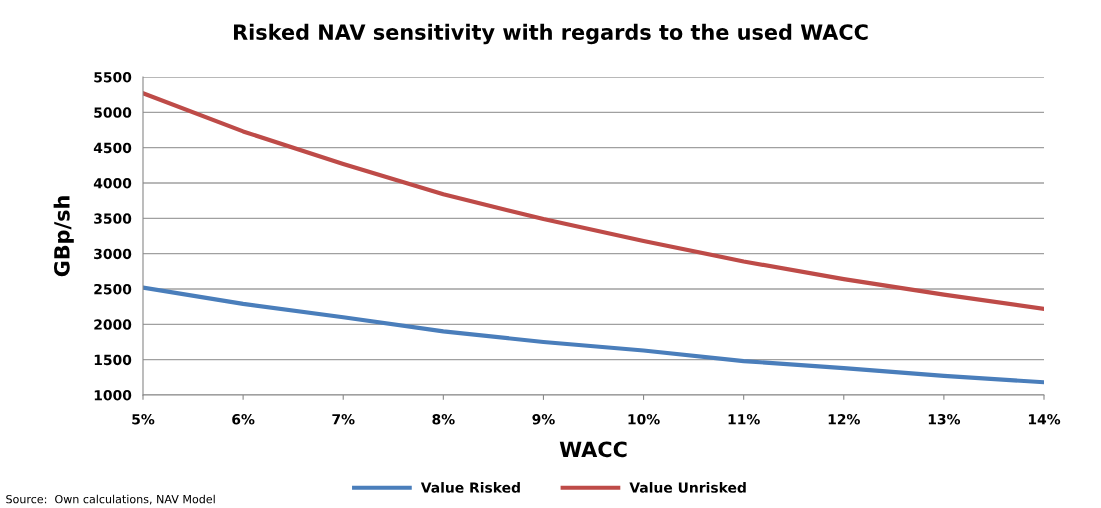 Image resolution: width=1101 pixels, height=508 pixels. Describe the element at coordinates (243, 419) in the screenshot. I see `x-tick-label: 6%` at that location.